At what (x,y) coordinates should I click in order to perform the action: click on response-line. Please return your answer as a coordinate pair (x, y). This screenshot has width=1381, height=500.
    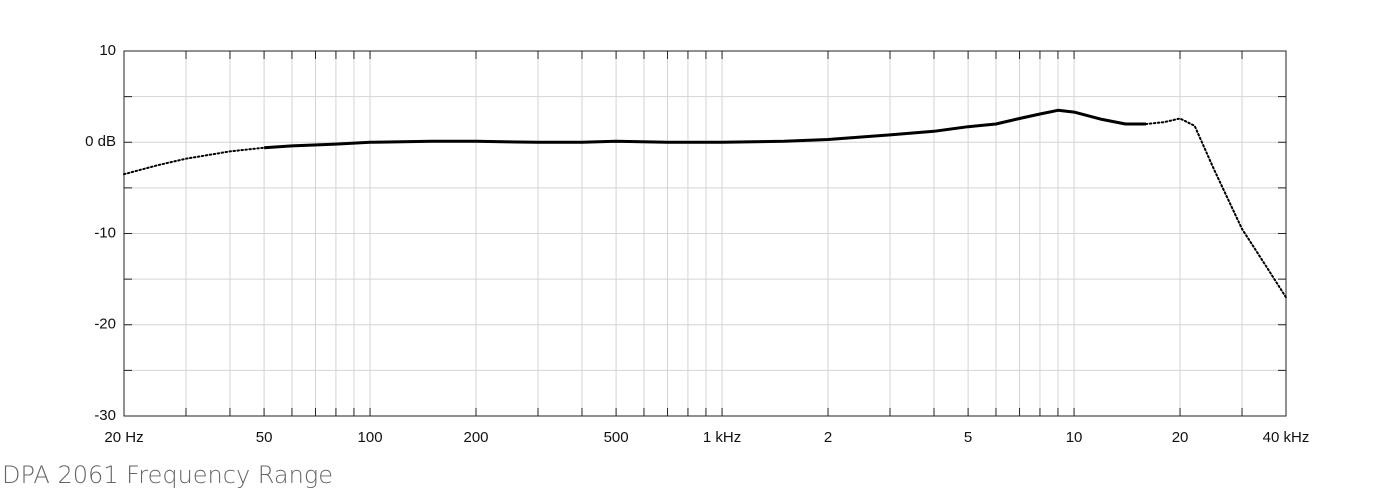
    Looking at the image, I should click on (705, 129).